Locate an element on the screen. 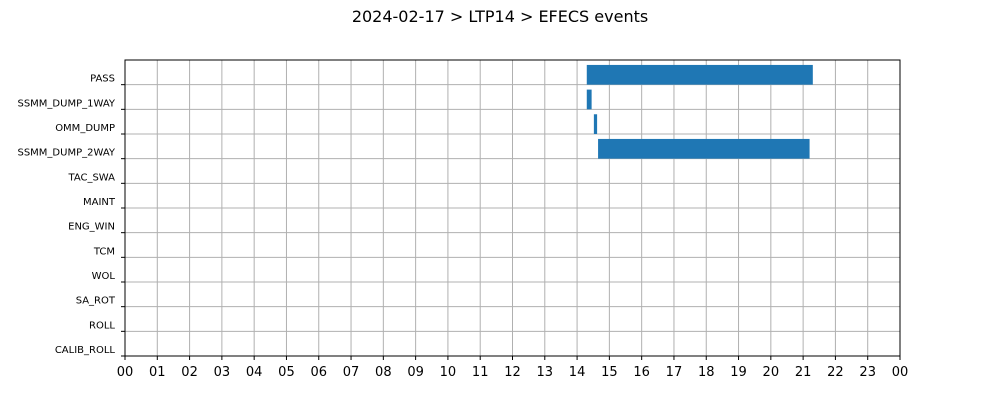  y-tick-label: SSMM_DUMP_1WAY is located at coordinates (66, 103).